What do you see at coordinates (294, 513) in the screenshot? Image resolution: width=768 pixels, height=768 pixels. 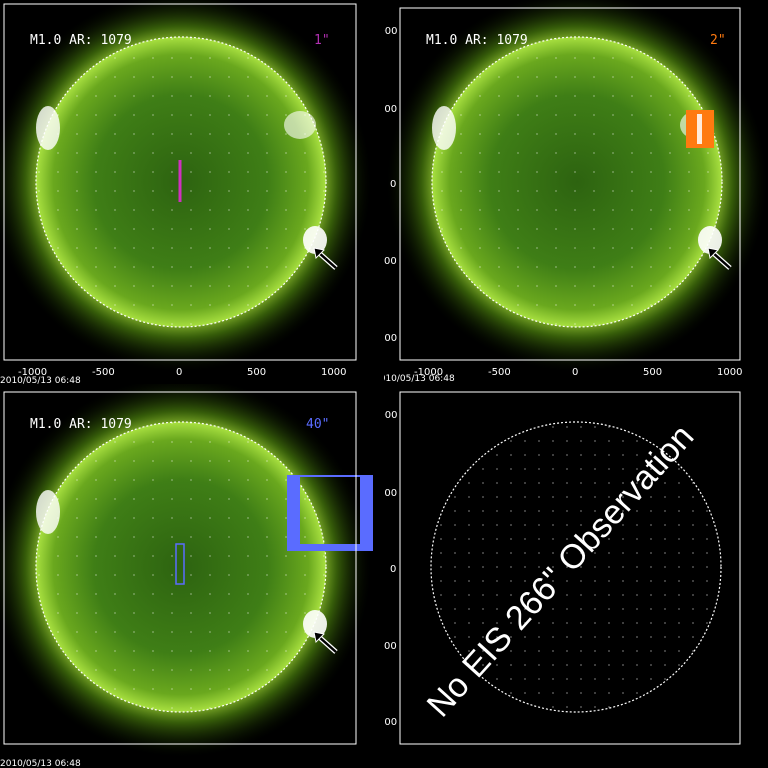 I see `raster-edge-left` at bounding box center [294, 513].